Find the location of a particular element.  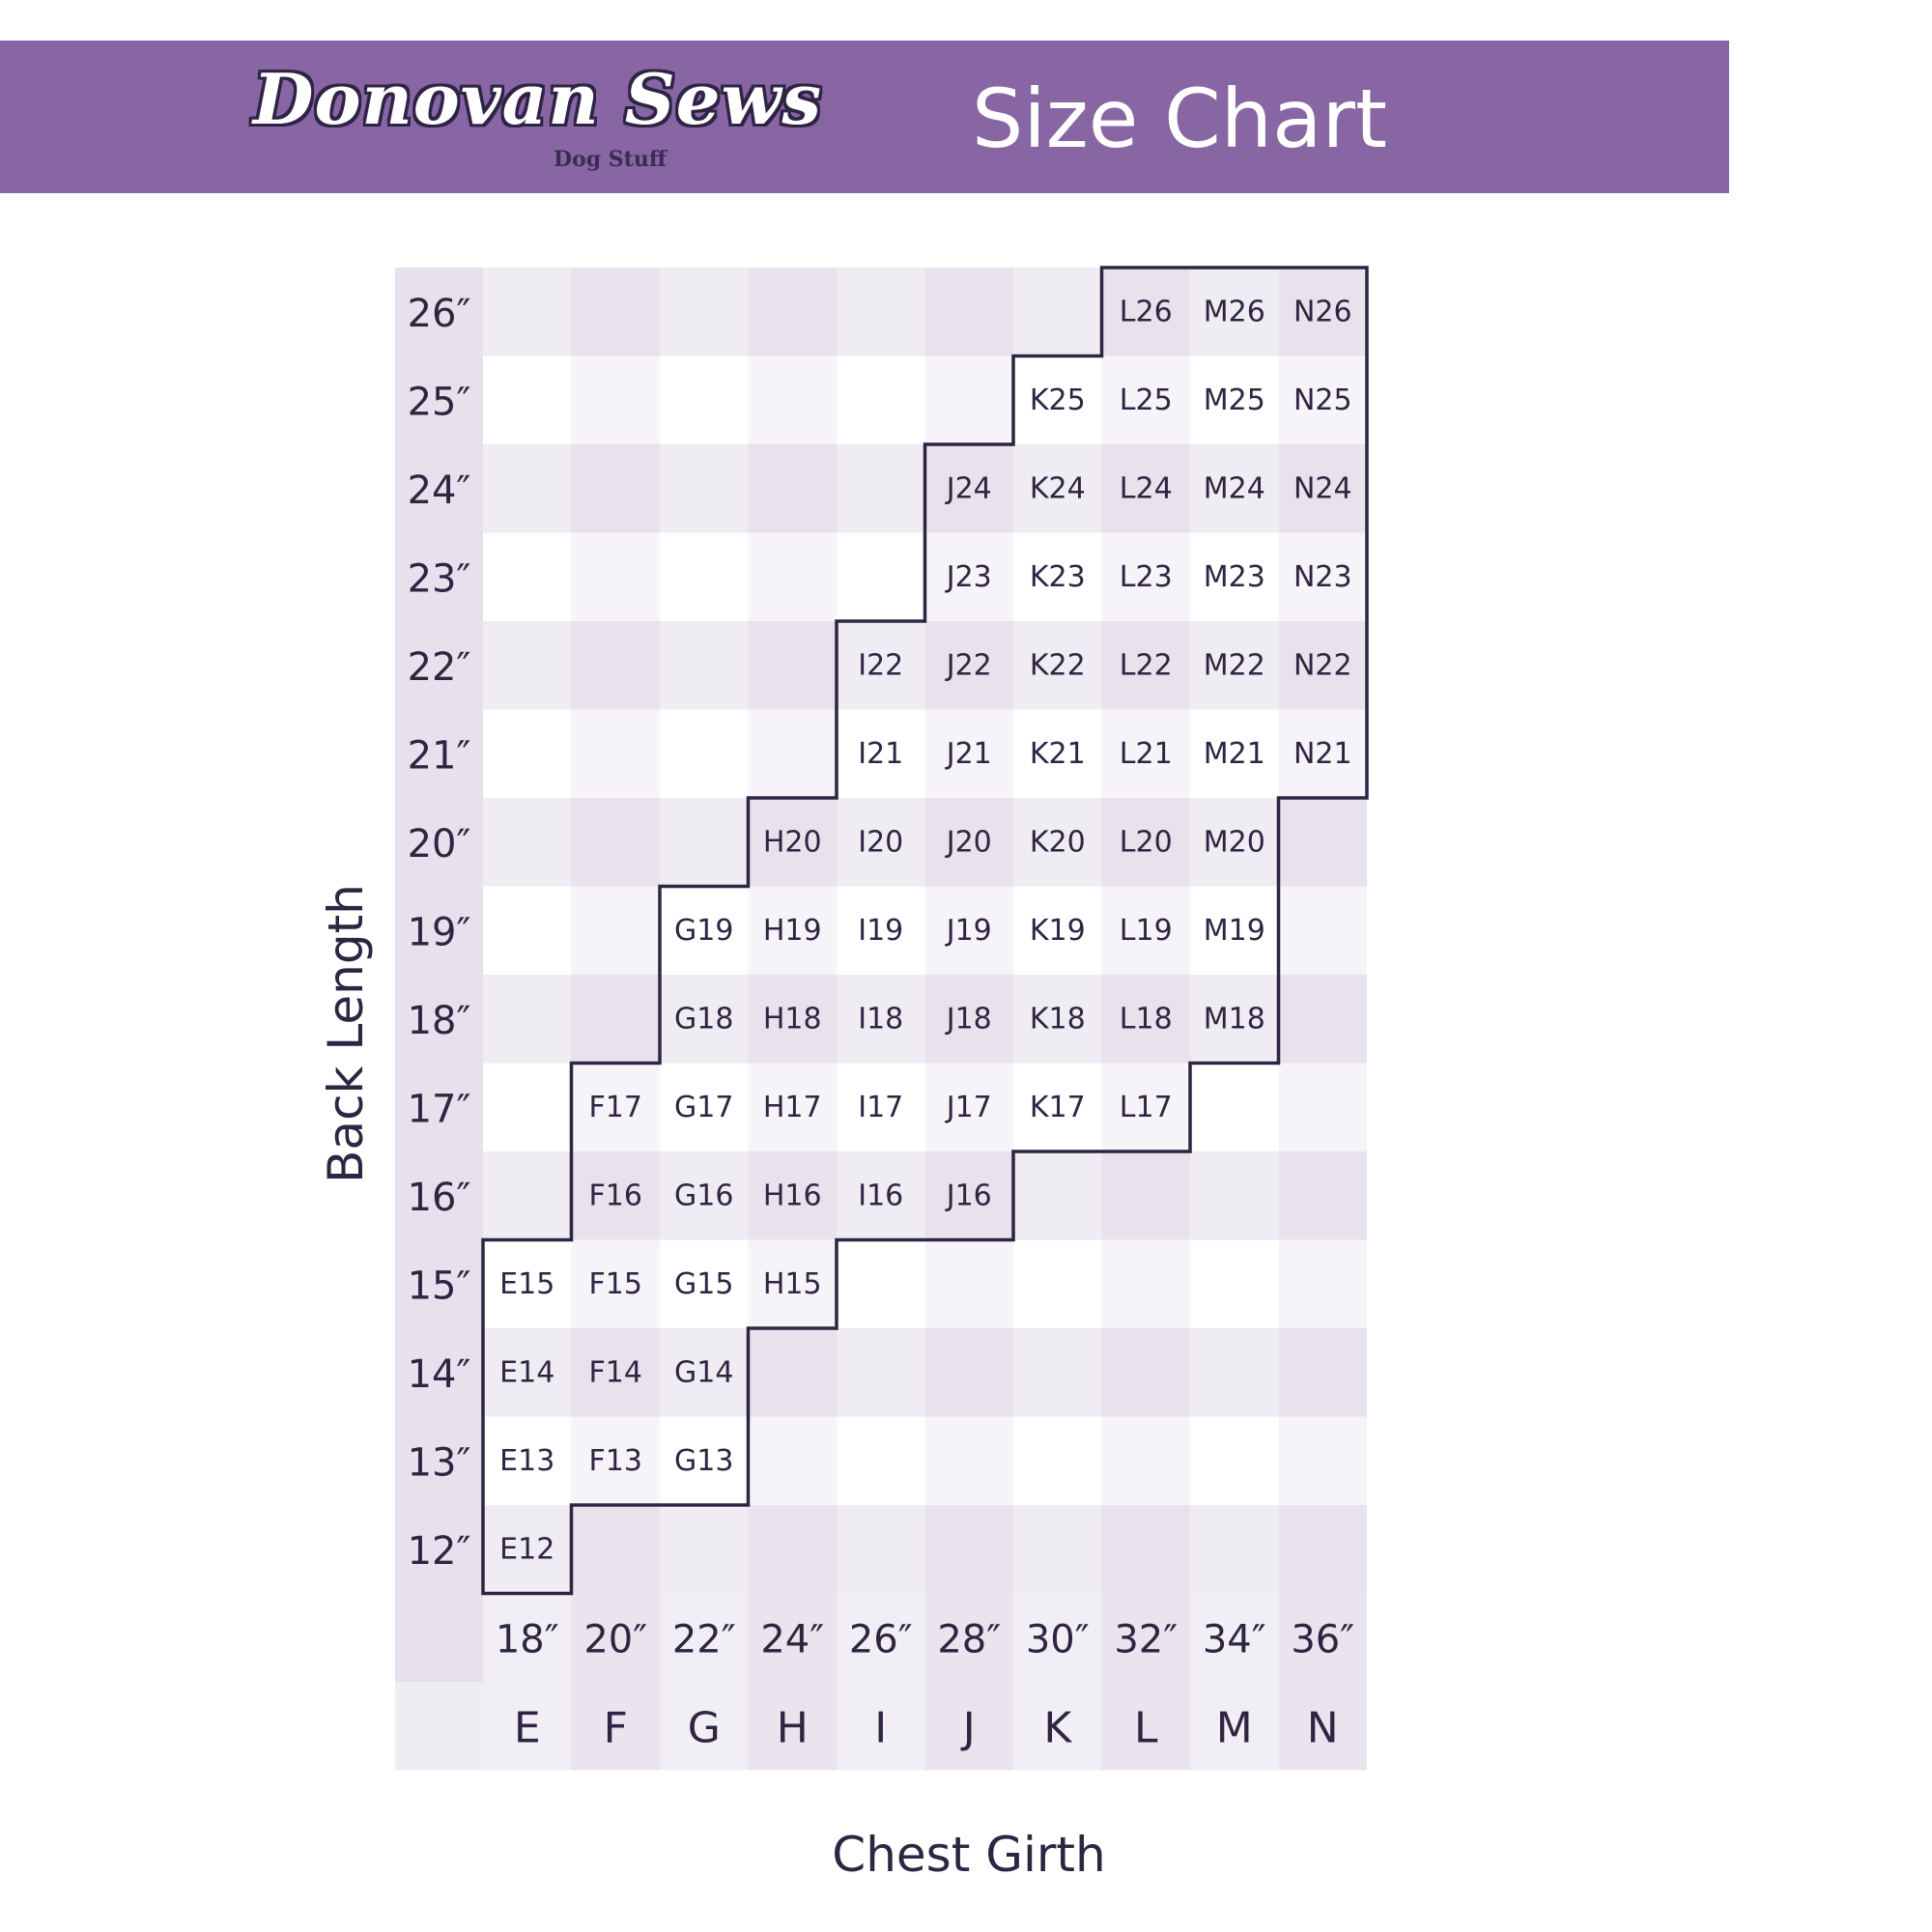

size-cell-label: I19 is located at coordinates (880, 931).